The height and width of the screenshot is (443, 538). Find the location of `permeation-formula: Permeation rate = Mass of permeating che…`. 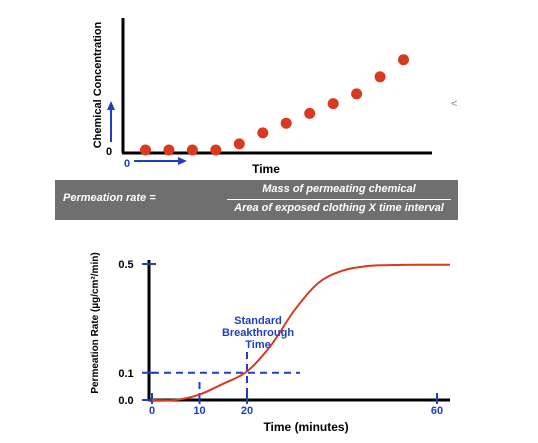

permeation-formula: Permeation rate = Mass of permeating che… is located at coordinates (256, 200).